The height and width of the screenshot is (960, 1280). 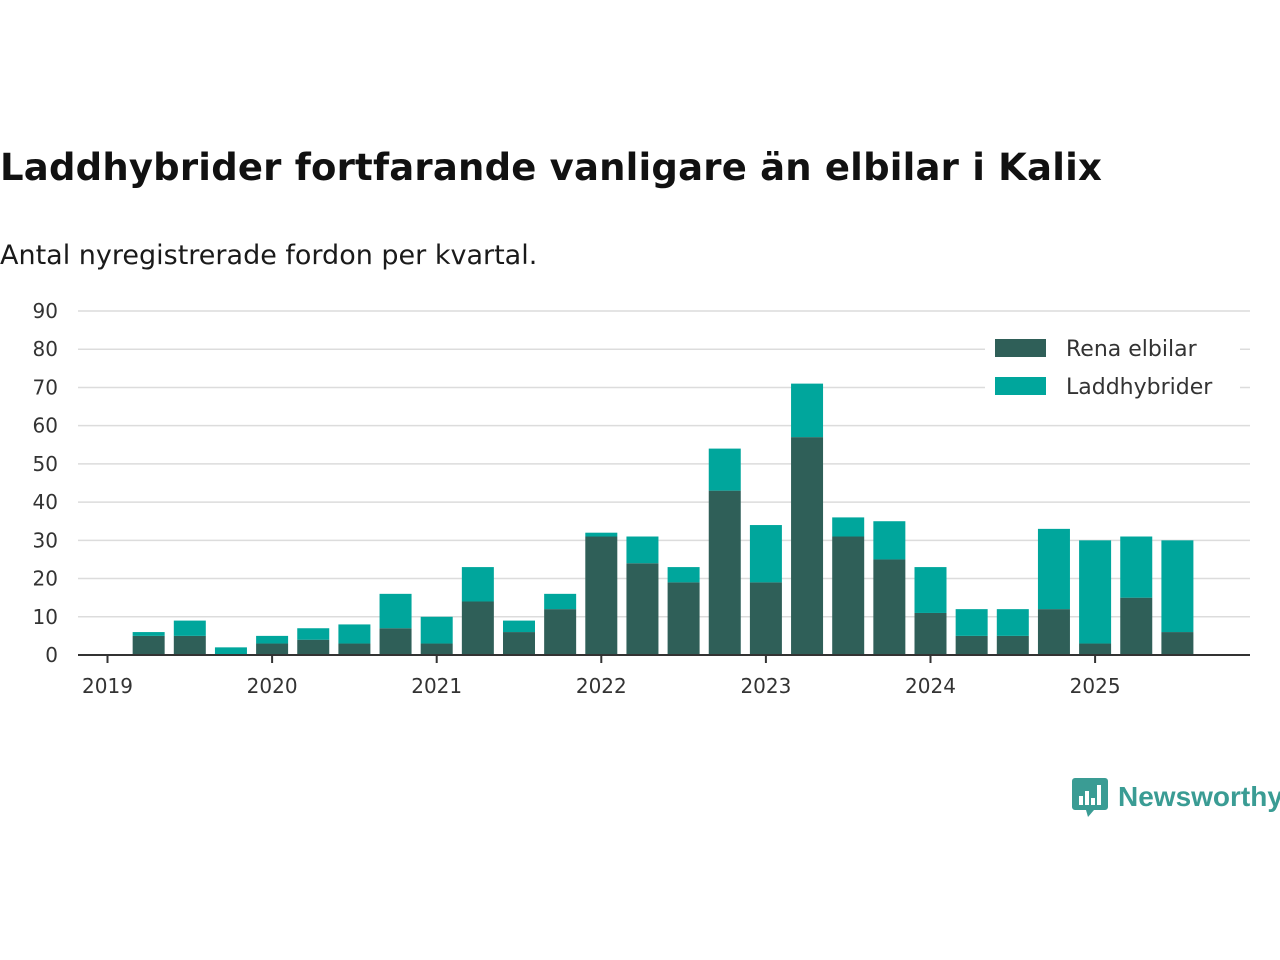 What do you see at coordinates (1199, 796) in the screenshot?
I see `brand-name: Newsworthy` at bounding box center [1199, 796].